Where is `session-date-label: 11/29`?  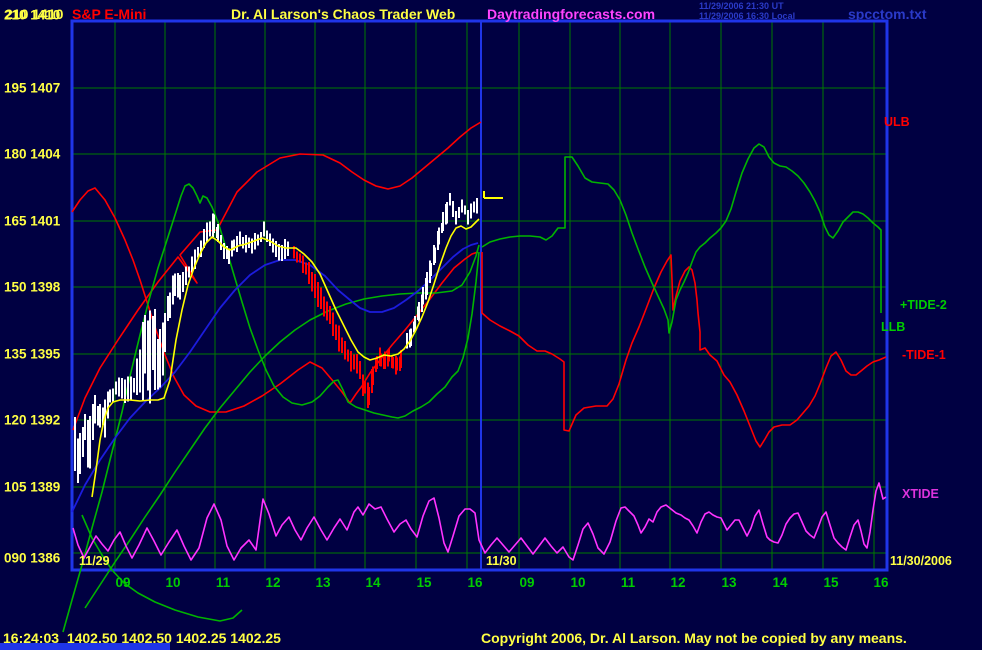 session-date-label: 11/29 is located at coordinates (94, 560).